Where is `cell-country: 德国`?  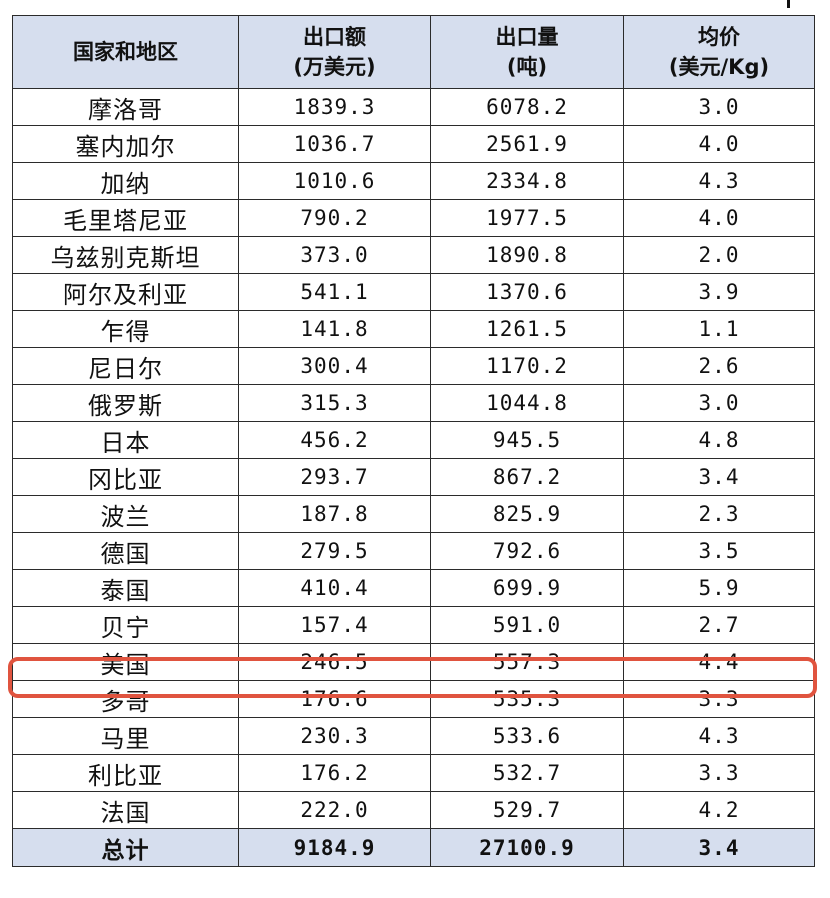
cell-country: 德国 is located at coordinates (125, 551).